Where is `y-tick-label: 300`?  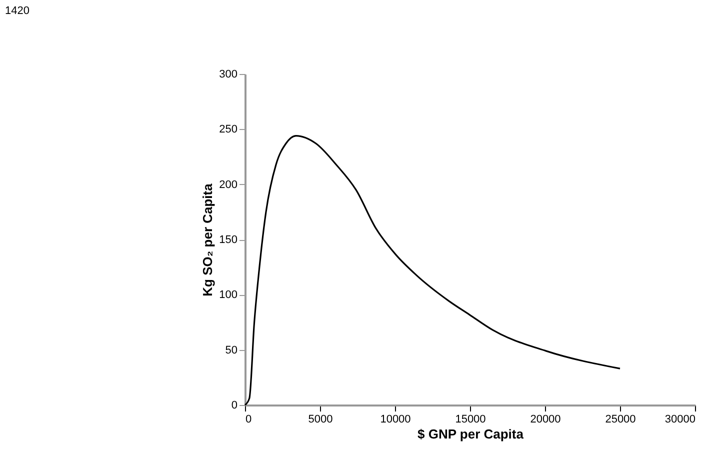 y-tick-label: 300 is located at coordinates (228, 74).